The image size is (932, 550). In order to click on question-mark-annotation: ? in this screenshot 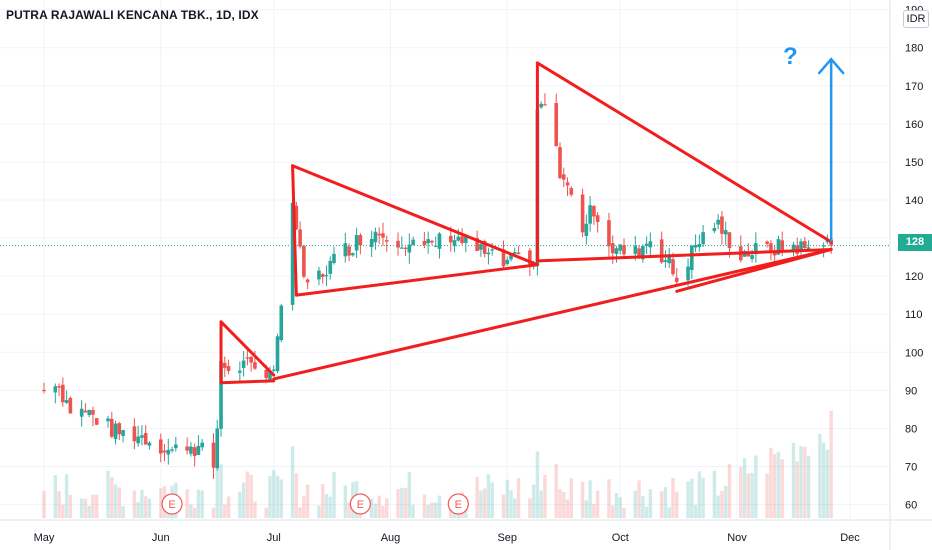, I will do `click(790, 56)`.